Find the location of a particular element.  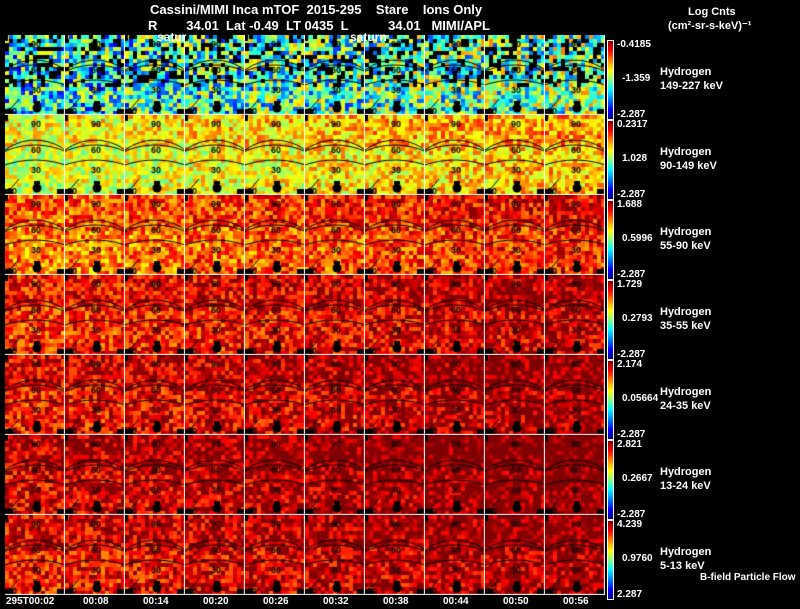

planet-label: saturn is located at coordinates (368, 37).